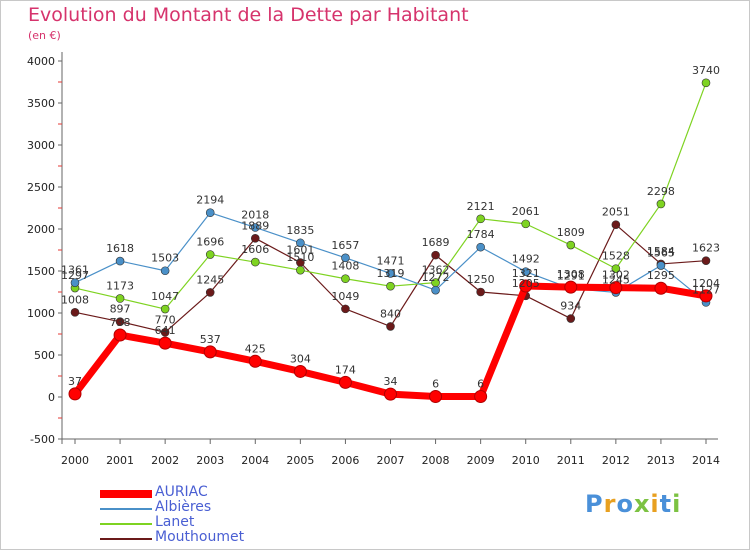  What do you see at coordinates (571, 274) in the screenshot?
I see `data-label-auriac: 1308` at bounding box center [571, 274].